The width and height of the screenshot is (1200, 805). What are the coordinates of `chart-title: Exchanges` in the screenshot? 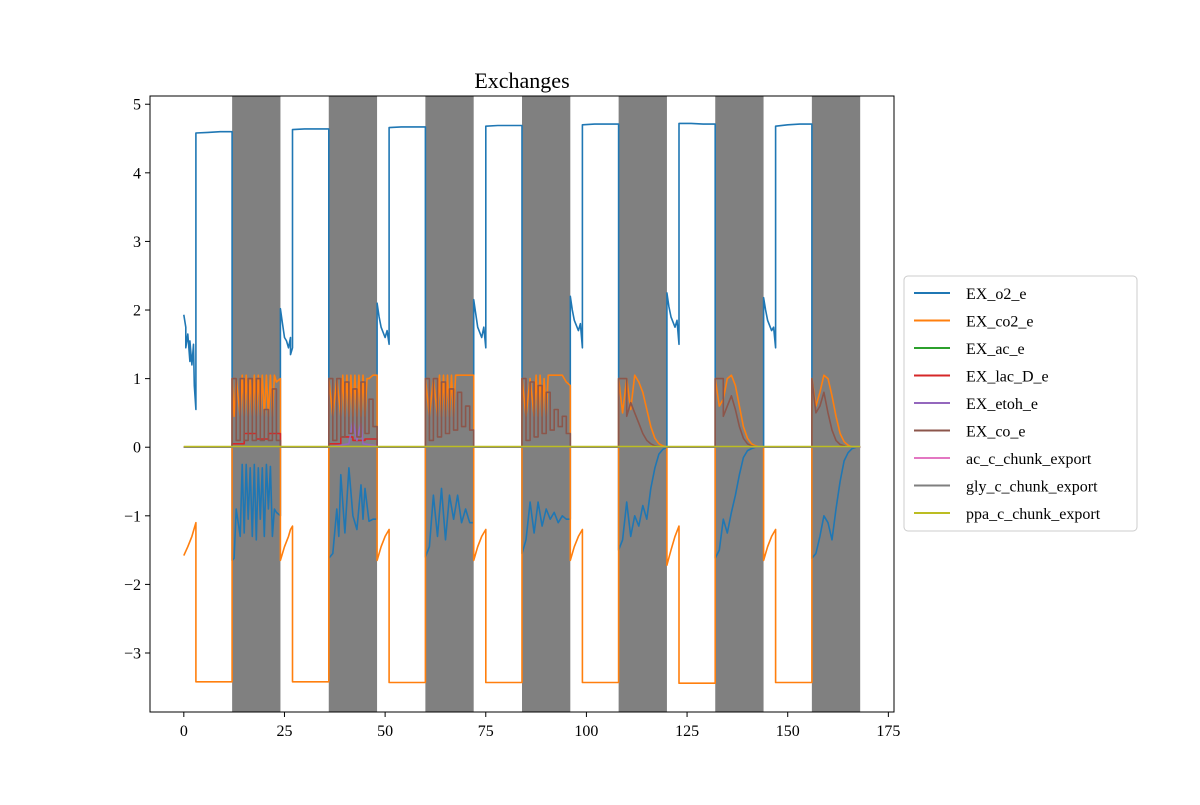 It's located at (521, 80).